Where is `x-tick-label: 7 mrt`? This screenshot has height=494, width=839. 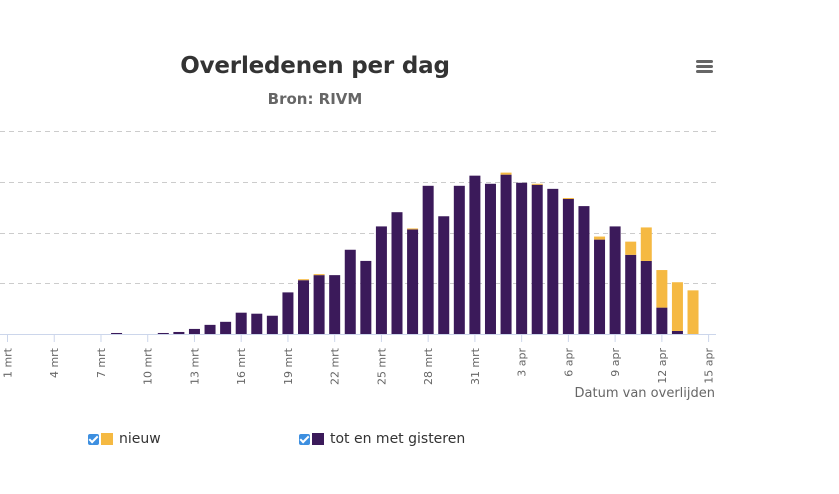
x-tick-label: 7 mrt is located at coordinates (101, 362).